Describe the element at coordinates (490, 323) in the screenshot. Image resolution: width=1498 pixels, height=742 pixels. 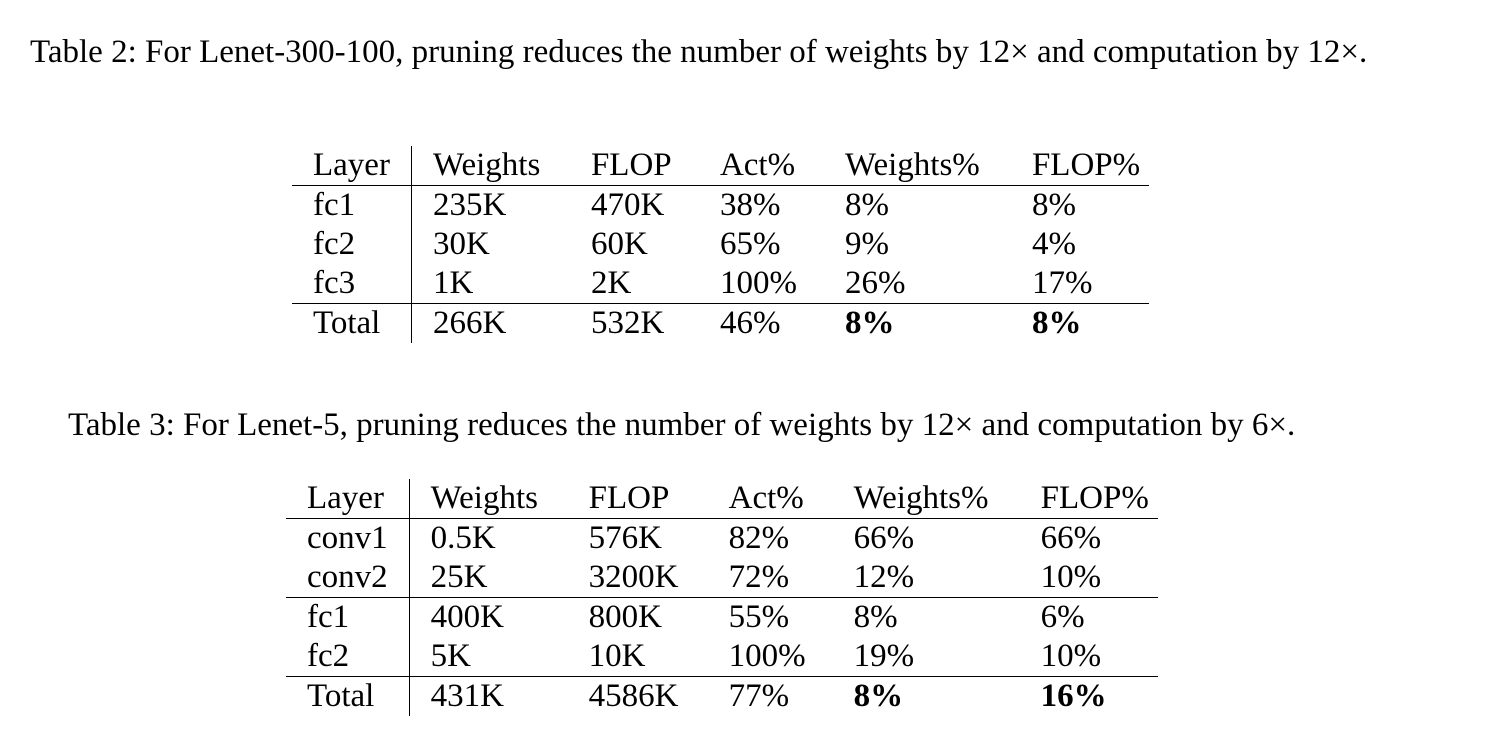
I see `cell-weights: 266K` at that location.